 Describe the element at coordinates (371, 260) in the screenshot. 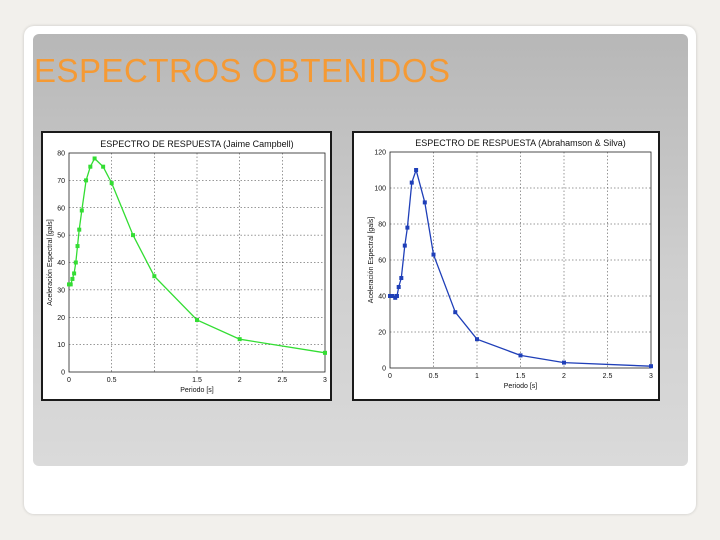

I see `abrahamson-y-axis-label: Aceleración Espectral [gals]` at that location.